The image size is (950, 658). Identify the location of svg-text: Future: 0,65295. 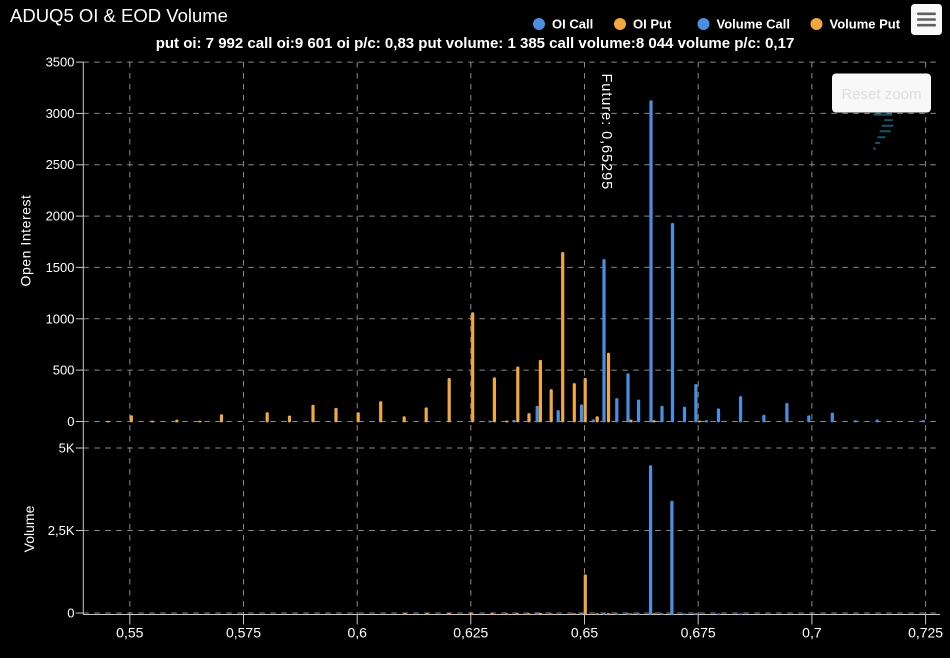
(606, 132).